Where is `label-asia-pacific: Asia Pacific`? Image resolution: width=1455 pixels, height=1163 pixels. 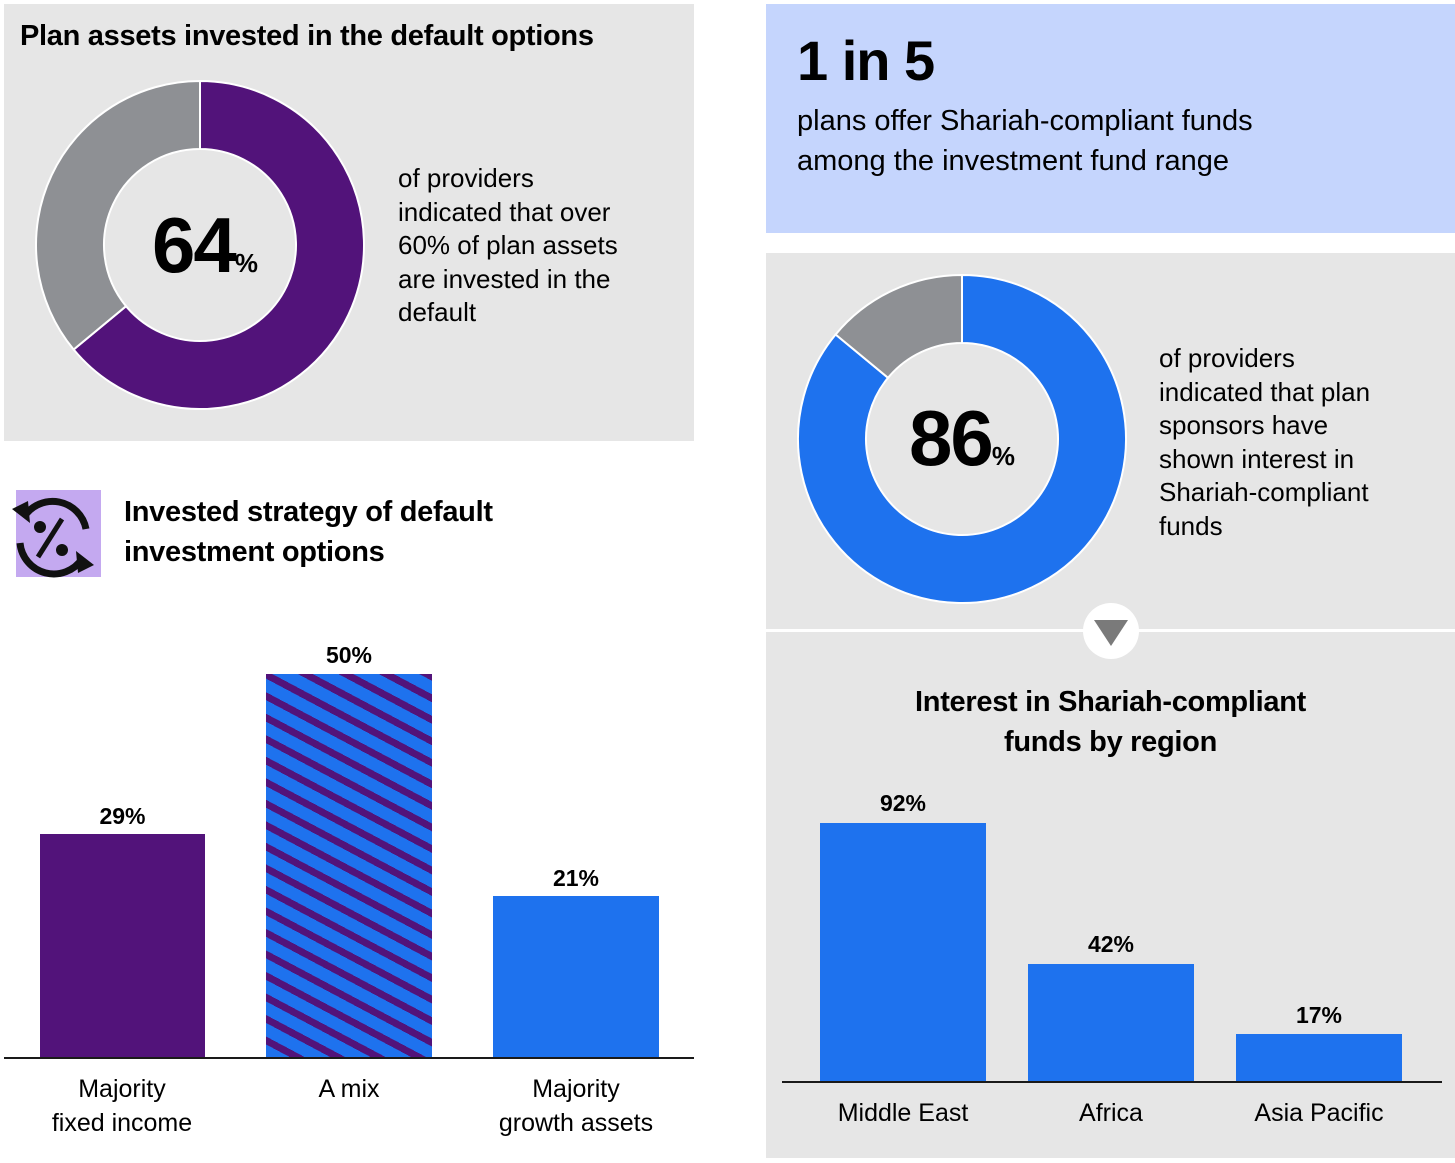
label-asia-pacific: Asia Pacific is located at coordinates (1319, 1113).